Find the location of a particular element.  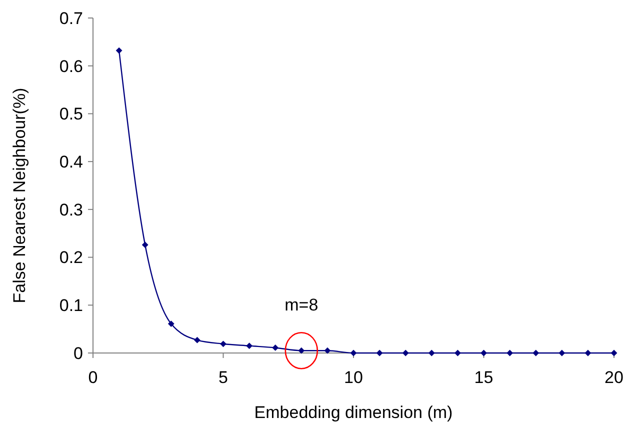

y-tick-label: 0 is located at coordinates (78, 353).